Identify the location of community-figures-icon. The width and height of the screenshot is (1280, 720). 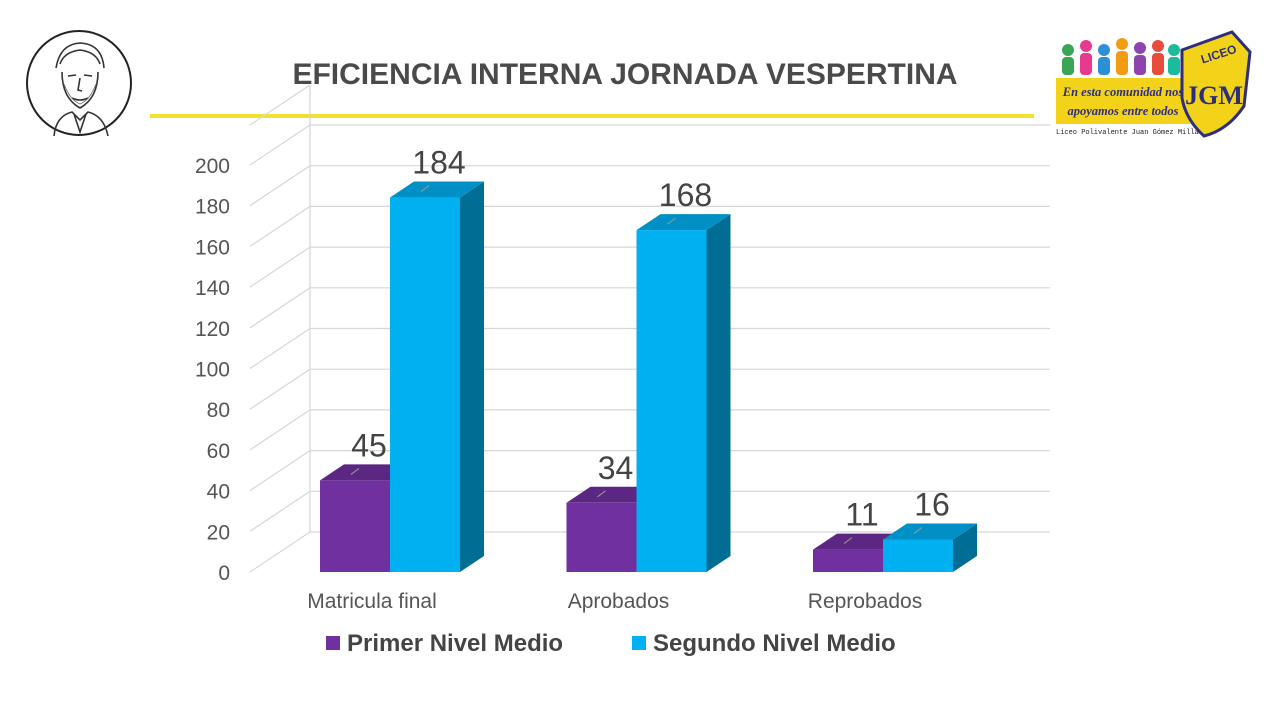
(1121, 56).